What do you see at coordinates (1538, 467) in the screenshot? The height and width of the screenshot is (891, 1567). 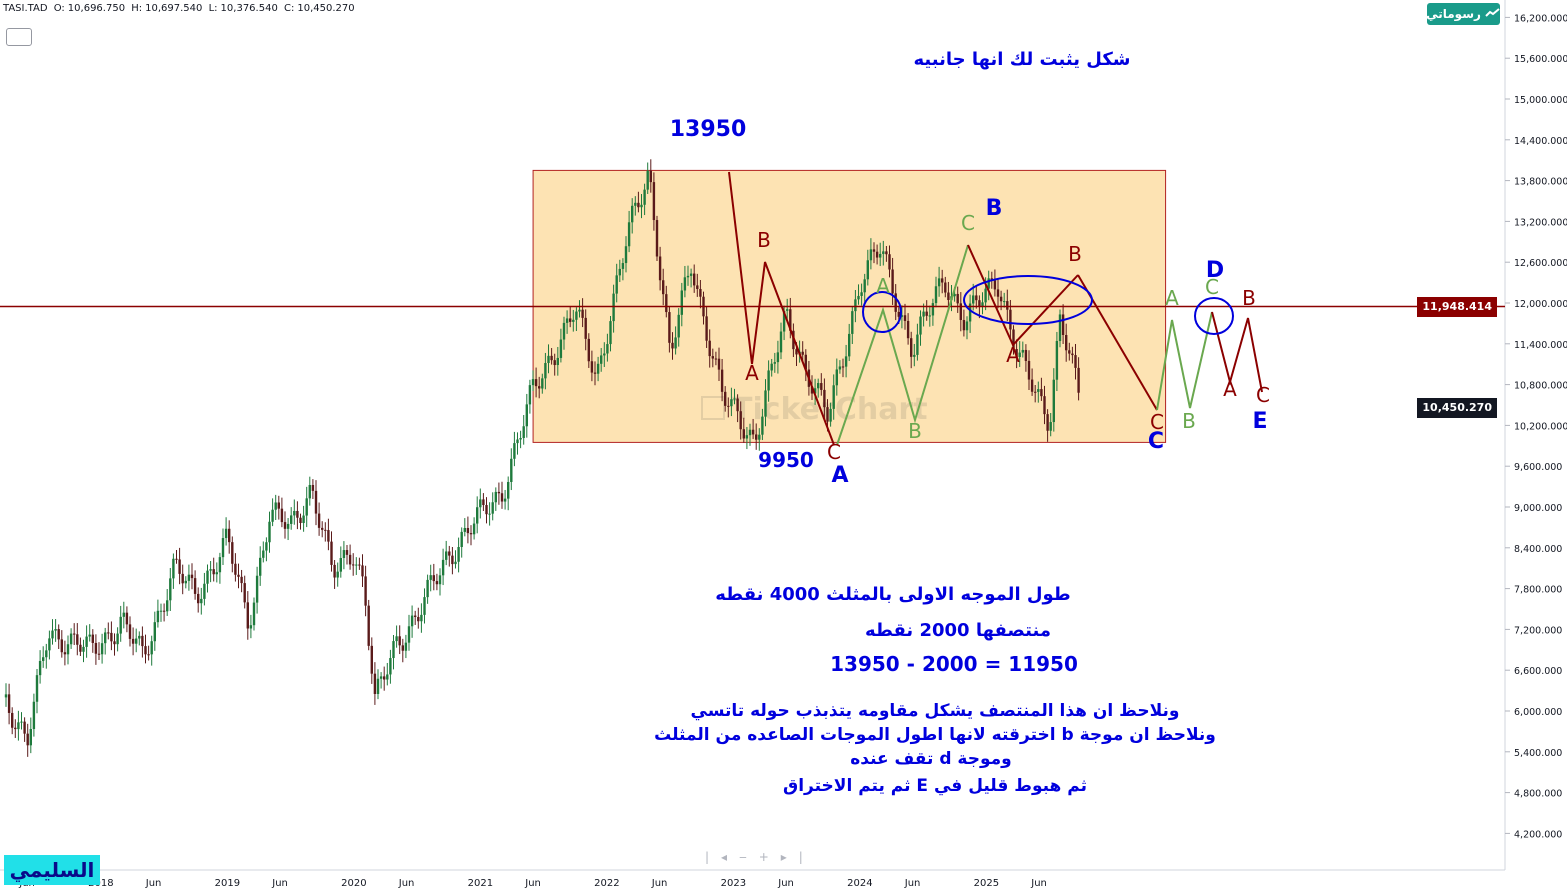 I see `y-tick-label: 9,600.000` at bounding box center [1538, 467].